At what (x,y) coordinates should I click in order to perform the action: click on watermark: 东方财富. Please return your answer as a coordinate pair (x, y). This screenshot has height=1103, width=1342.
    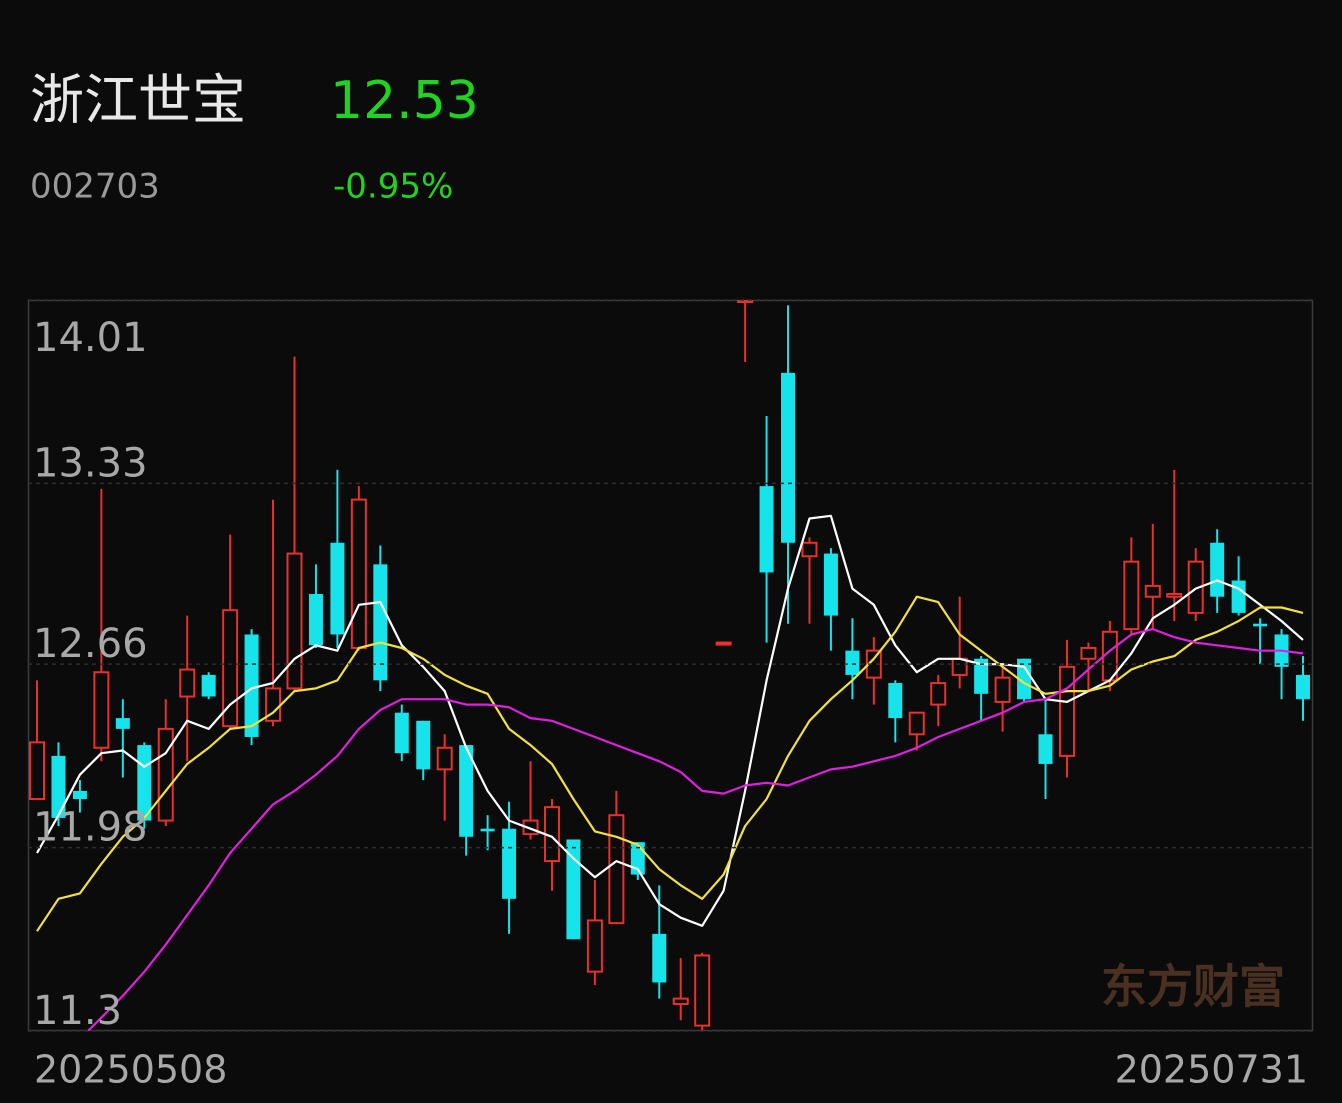
    Looking at the image, I should click on (1193, 987).